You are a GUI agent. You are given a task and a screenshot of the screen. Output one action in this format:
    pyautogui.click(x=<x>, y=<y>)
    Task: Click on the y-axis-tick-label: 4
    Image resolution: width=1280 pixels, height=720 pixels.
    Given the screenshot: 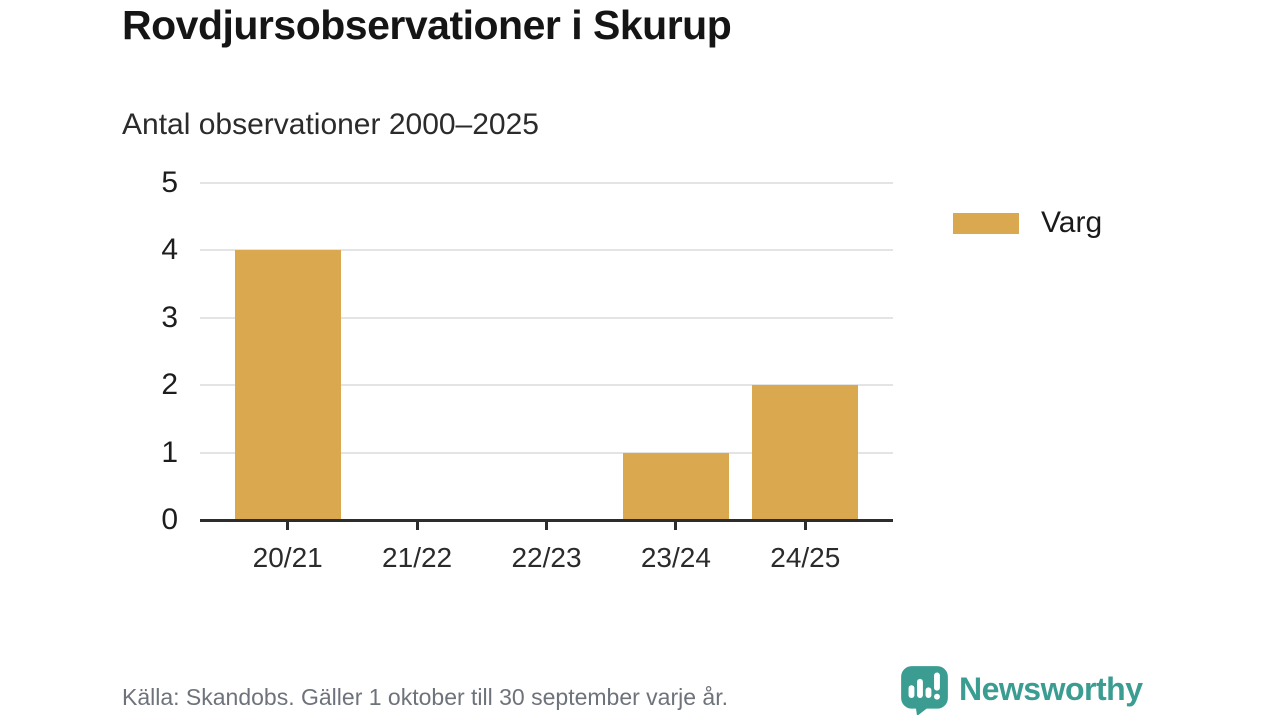 What is the action you would take?
    pyautogui.click(x=169, y=250)
    